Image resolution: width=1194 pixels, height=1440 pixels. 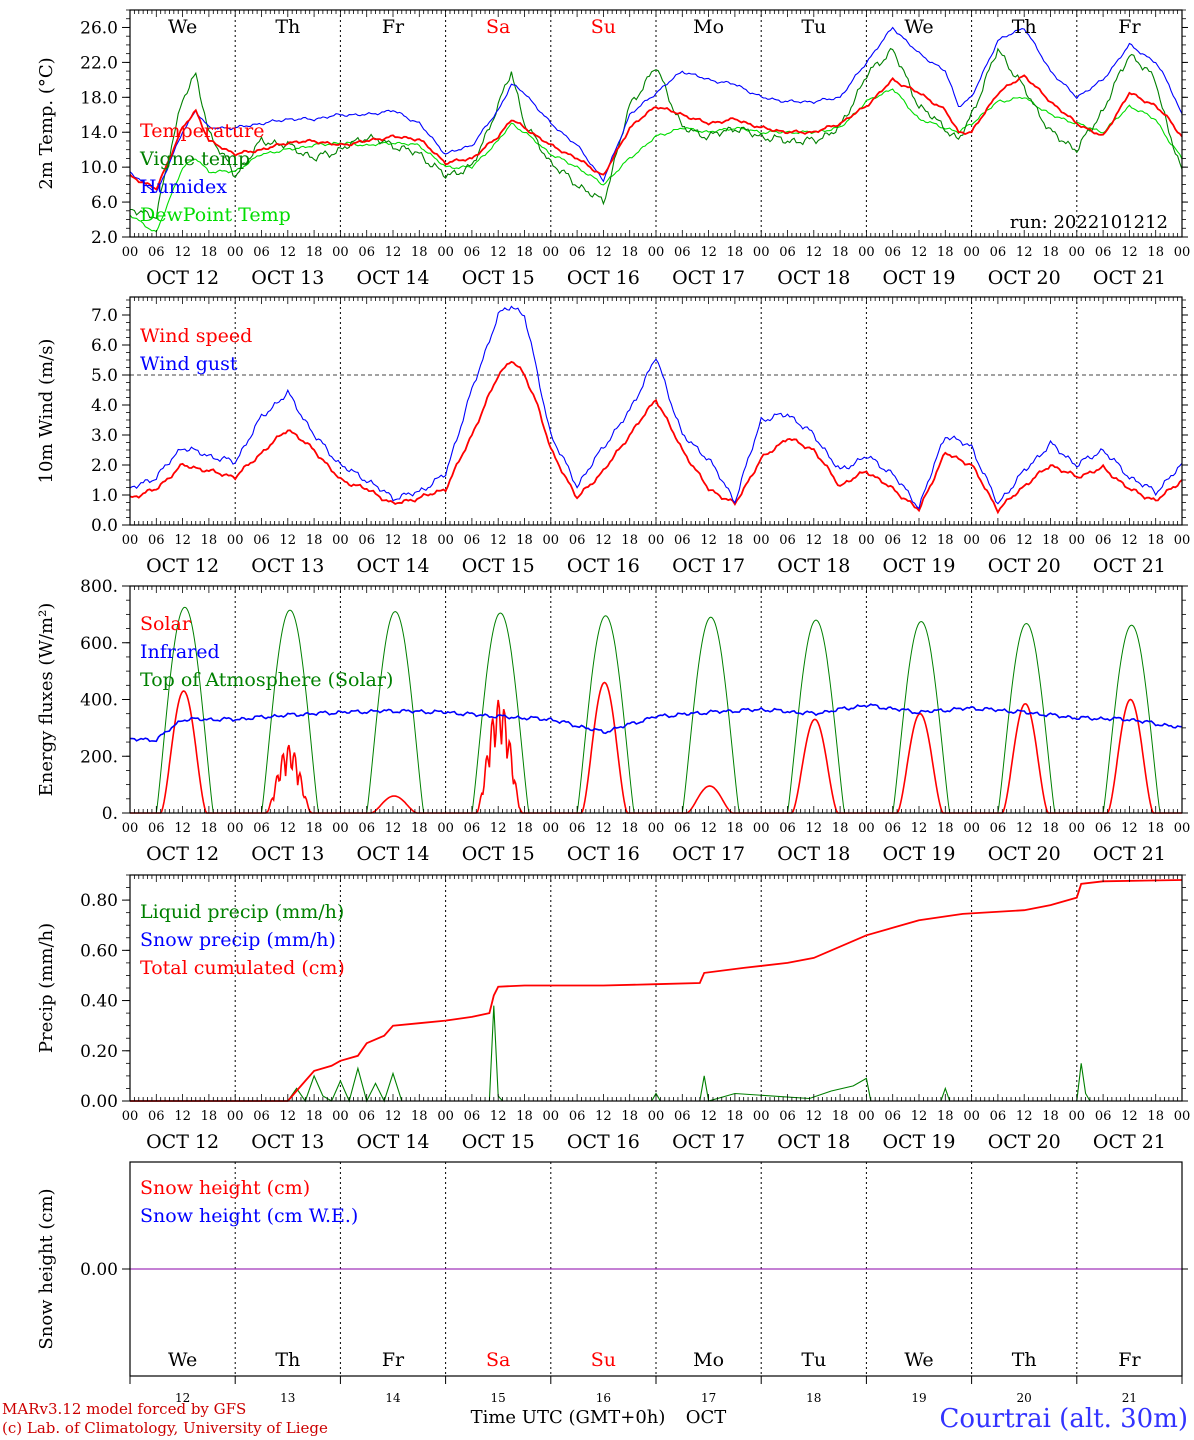 What do you see at coordinates (603, 1360) in the screenshot?
I see `weekday-label: Su` at bounding box center [603, 1360].